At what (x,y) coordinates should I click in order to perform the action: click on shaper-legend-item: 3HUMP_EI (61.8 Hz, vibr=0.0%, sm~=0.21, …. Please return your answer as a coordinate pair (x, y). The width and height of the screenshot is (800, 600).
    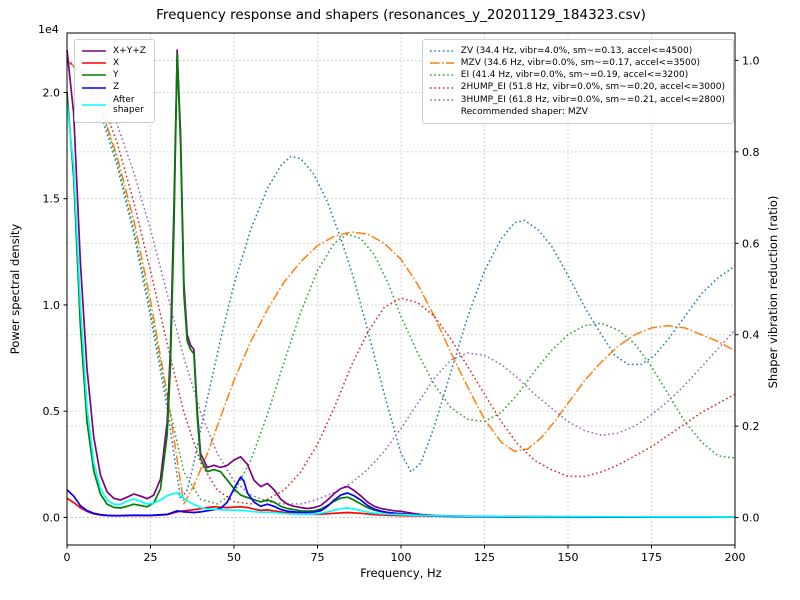
    Looking at the image, I should click on (577, 100).